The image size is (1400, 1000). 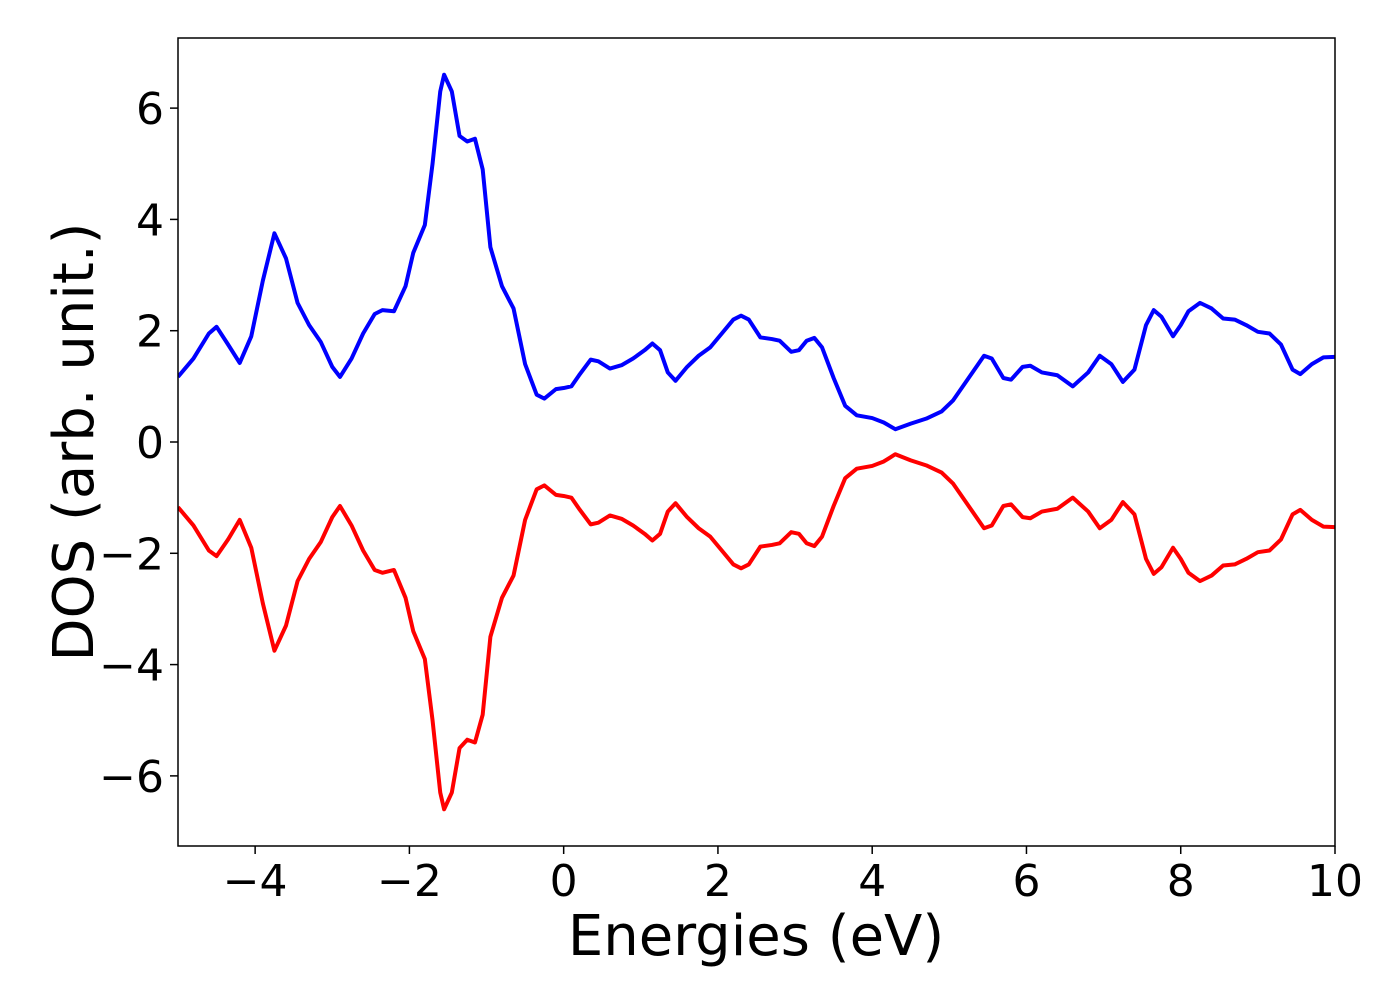 I want to click on x-tick-label: 8, so click(x=1181, y=881).